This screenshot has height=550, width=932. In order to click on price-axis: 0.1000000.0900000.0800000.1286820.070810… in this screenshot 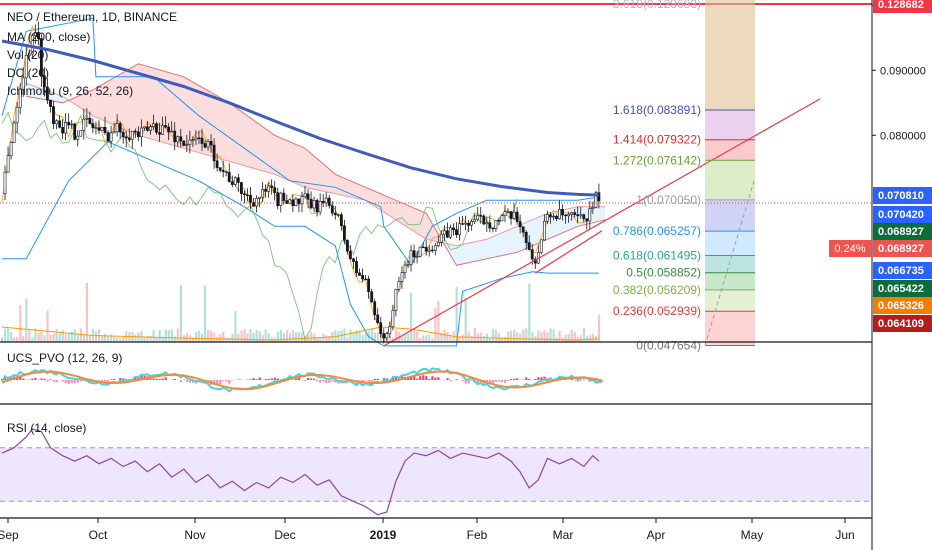, I will do `click(880, 275)`.